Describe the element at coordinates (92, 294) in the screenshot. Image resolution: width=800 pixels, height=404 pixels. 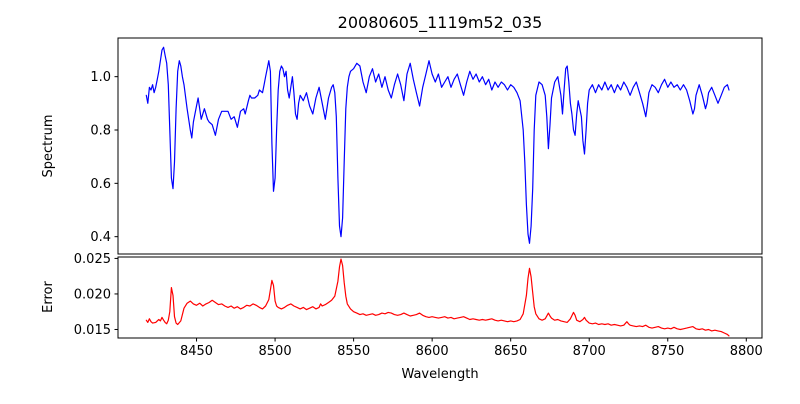
I see `y-tick-label: 0.020` at that location.